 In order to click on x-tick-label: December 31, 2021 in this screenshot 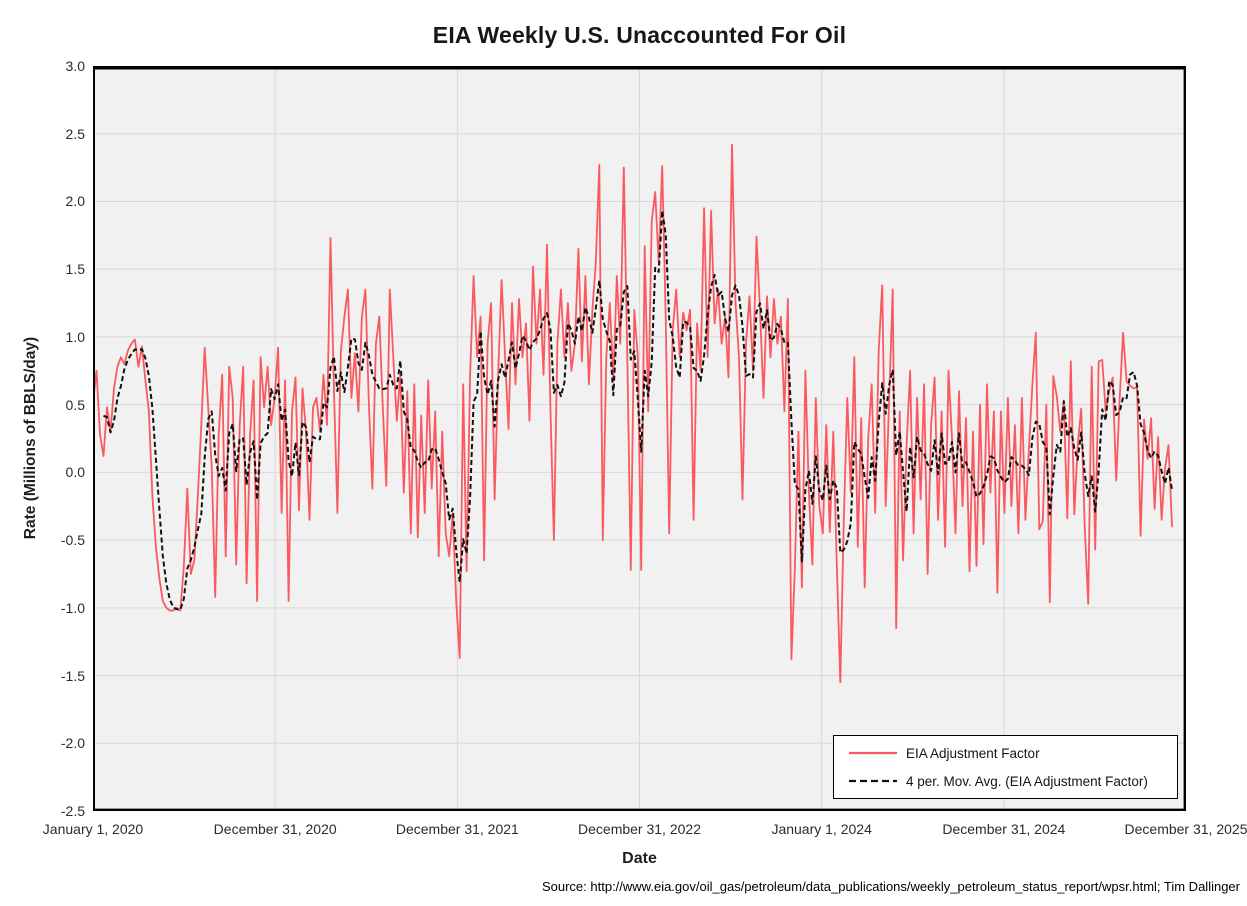, I will do `click(457, 829)`.